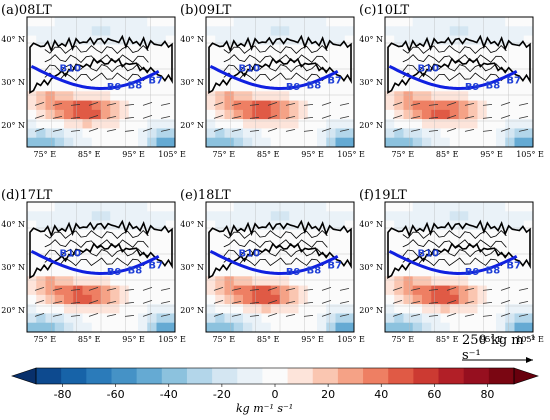 The image size is (550, 420). Describe the element at coordinates (447, 339) in the screenshot. I see `lon-tick-label: 85° E` at that location.